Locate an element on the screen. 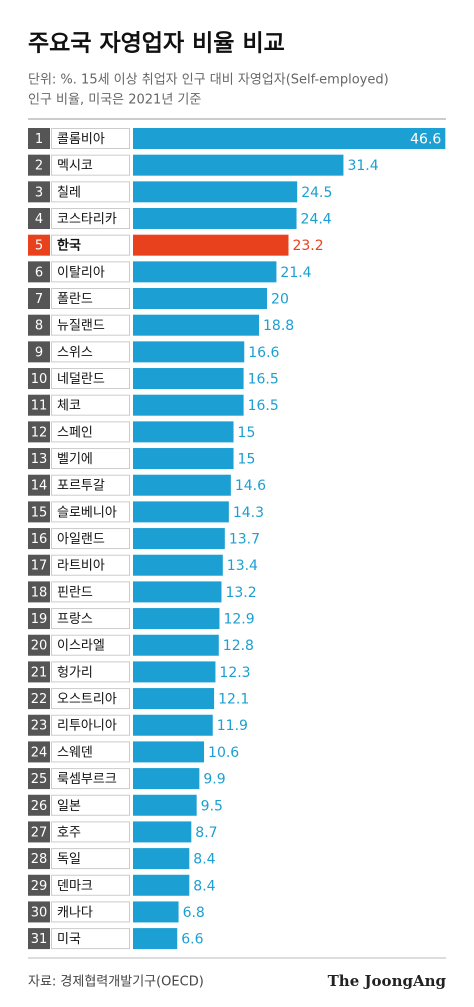  value-label: 23.2 is located at coordinates (307, 246).